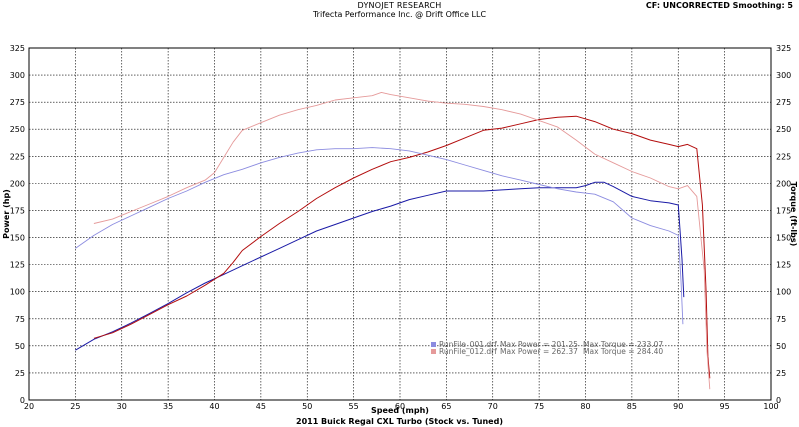 Image resolution: width=799 pixels, height=427 pixels. I want to click on y-left-tick-label: 100, so click(17, 292).